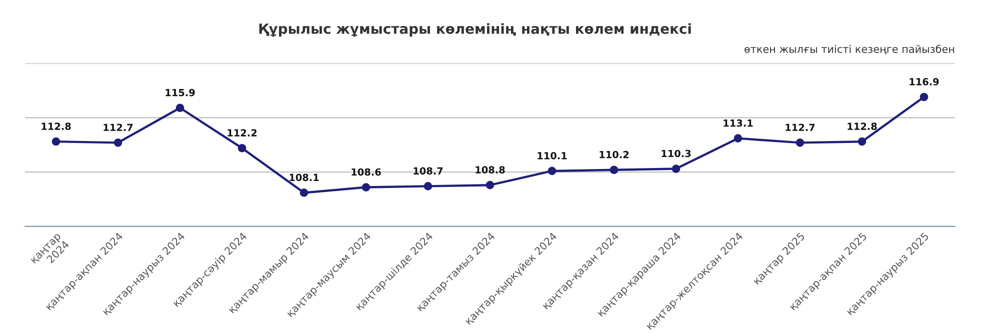 The image size is (1000, 333). Describe the element at coordinates (475, 30) in the screenshot. I see `chart-title: Құрылыс жұмыстары көлемінің нақты көлем индексі` at that location.